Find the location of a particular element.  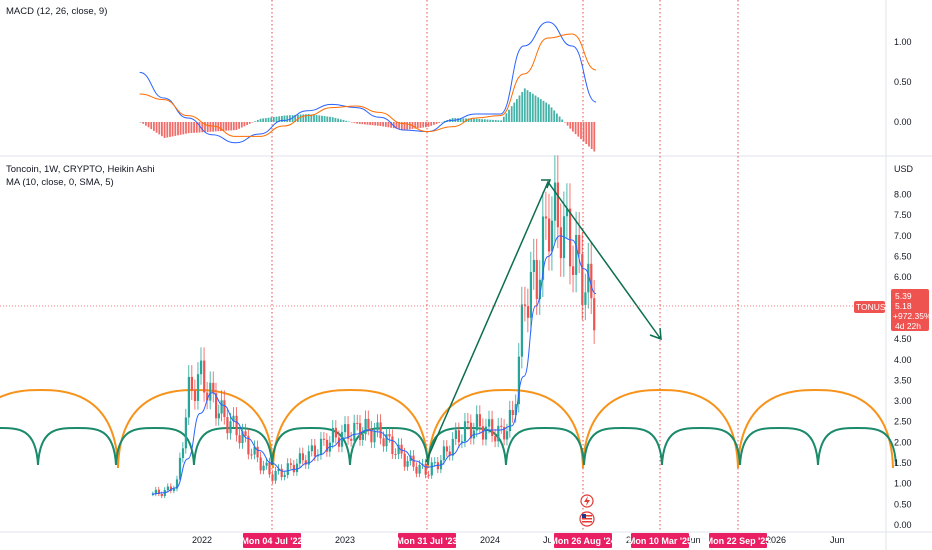

us-flag-icon is located at coordinates (587, 519).